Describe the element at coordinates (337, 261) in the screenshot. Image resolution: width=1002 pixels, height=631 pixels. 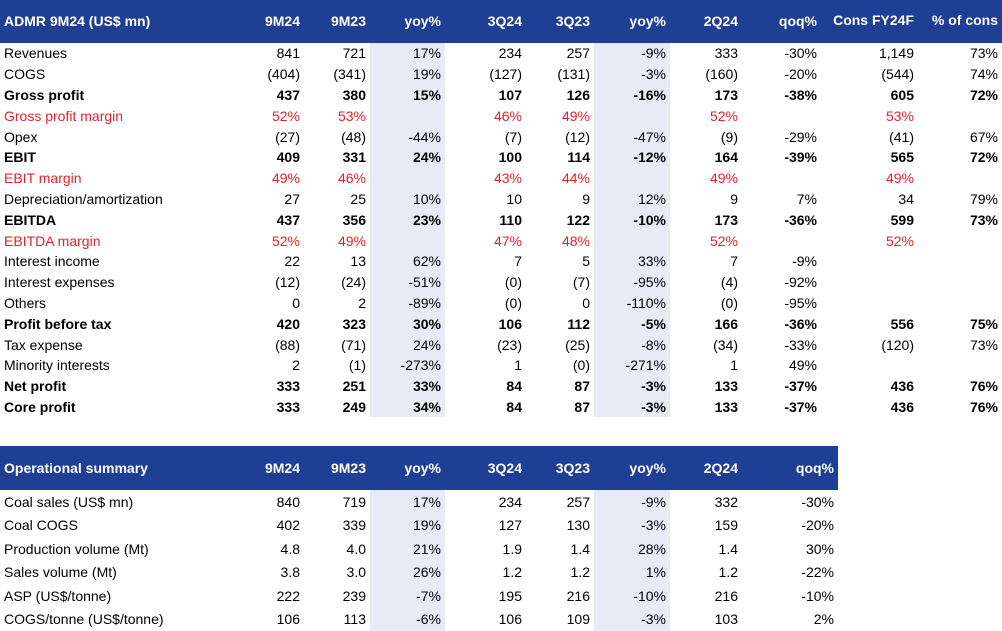
I see `table-cell: 13` at that location.